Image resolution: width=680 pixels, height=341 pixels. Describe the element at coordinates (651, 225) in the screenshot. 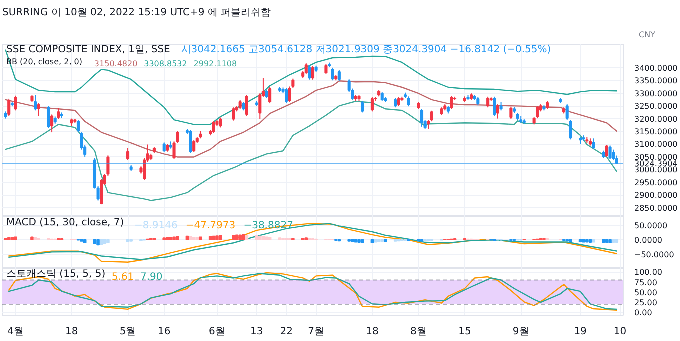

I see `y-tick-label: 50.0000` at that location.